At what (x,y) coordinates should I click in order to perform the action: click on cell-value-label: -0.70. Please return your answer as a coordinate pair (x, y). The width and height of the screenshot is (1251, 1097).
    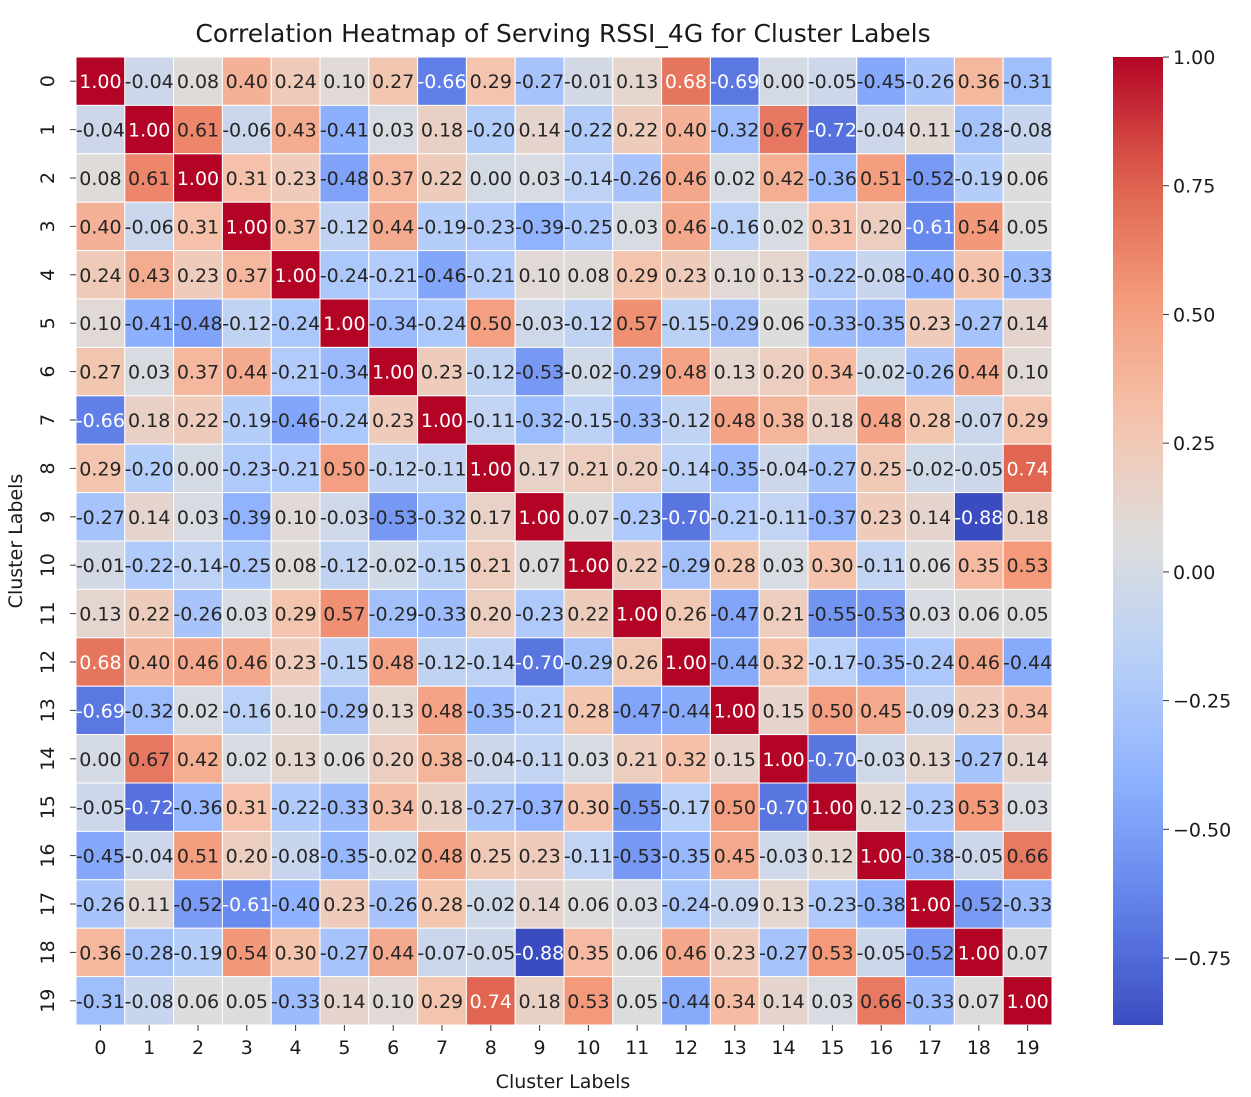
    Looking at the image, I should click on (685, 518).